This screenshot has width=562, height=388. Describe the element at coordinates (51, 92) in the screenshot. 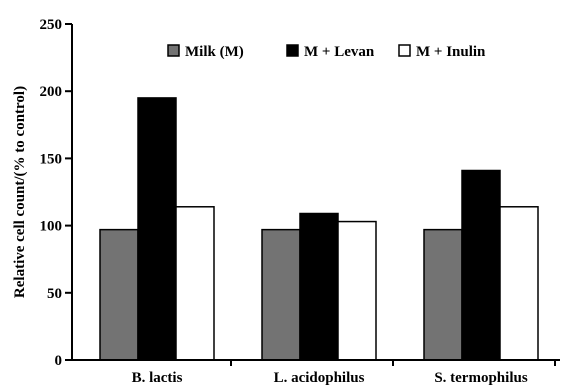

I see `y-tick-label: 200` at that location.